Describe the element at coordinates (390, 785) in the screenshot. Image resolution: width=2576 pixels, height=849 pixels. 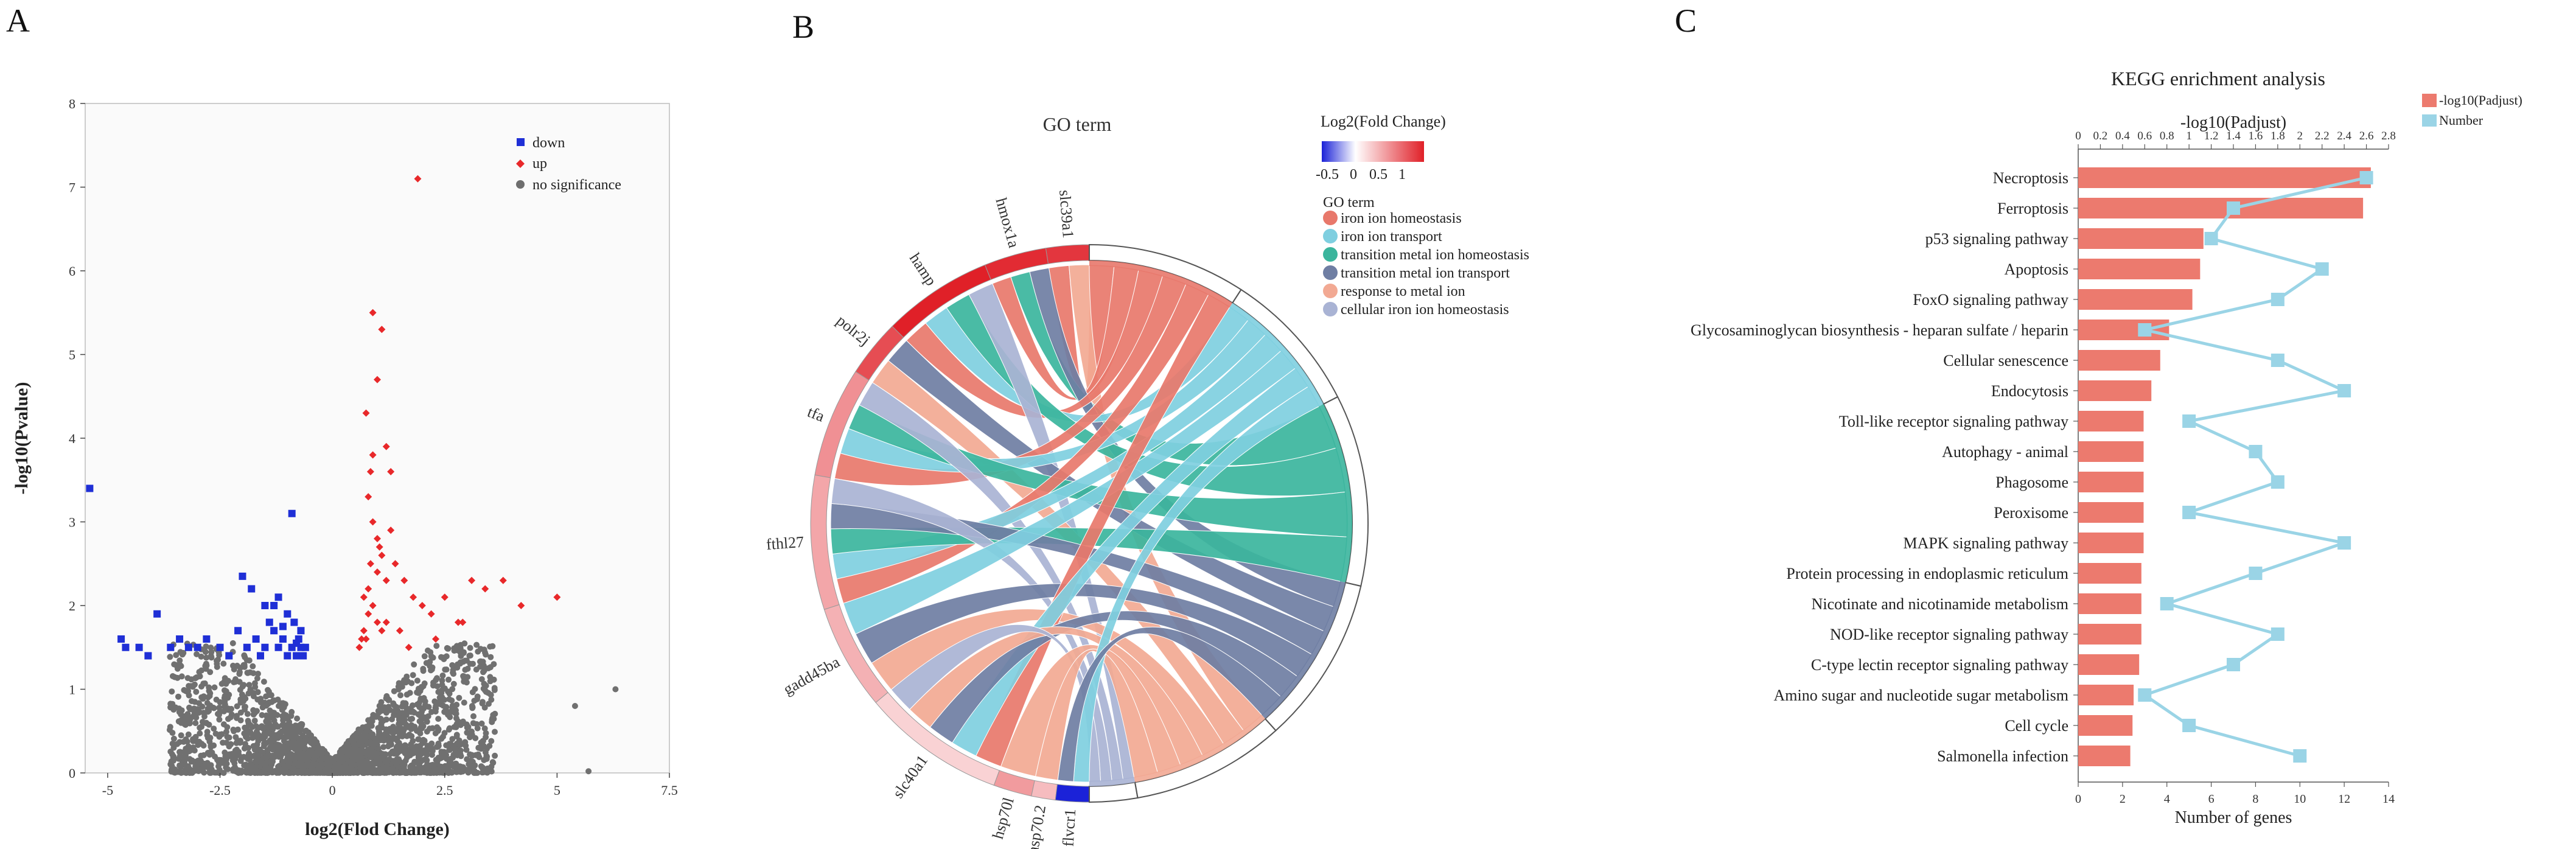
I see `volcano-x-ticks: -5 -2.5 0 2.5 5 7.5` at that location.